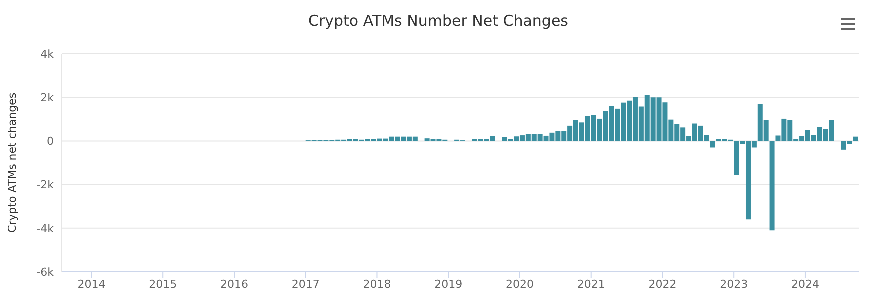 The image size is (877, 300). What do you see at coordinates (92, 284) in the screenshot?
I see `x-tick-label: 2014` at bounding box center [92, 284].